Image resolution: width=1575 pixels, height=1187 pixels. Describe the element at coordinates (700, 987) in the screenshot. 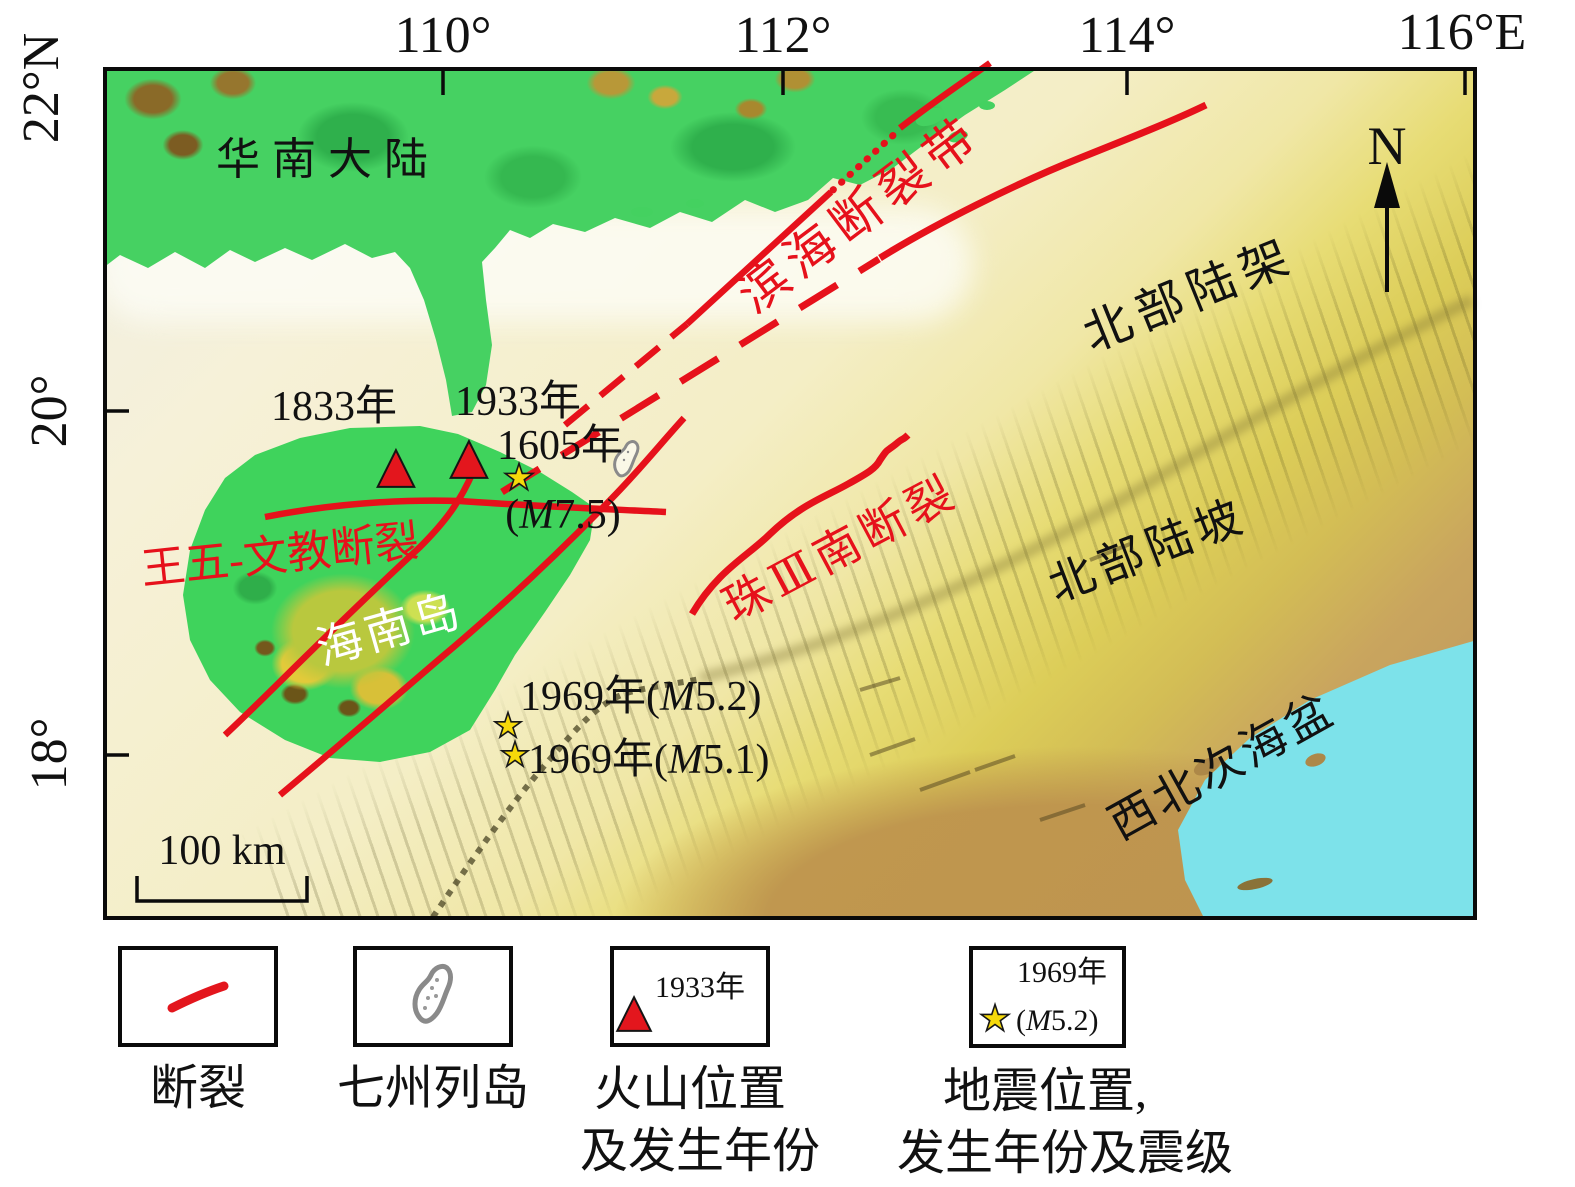

I see `legend-volcano-year: 1933年` at that location.